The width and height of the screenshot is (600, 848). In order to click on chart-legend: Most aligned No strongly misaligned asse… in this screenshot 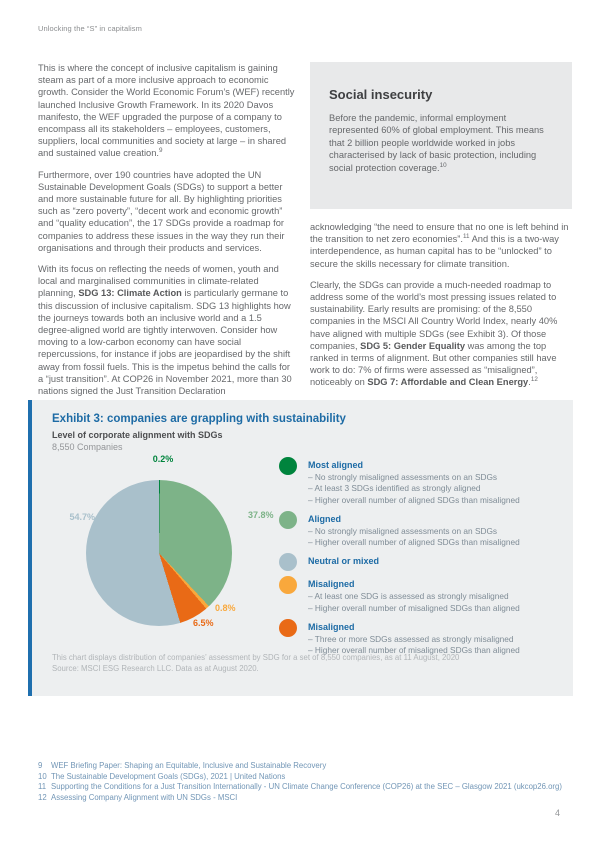, I will do `click(425, 559)`.